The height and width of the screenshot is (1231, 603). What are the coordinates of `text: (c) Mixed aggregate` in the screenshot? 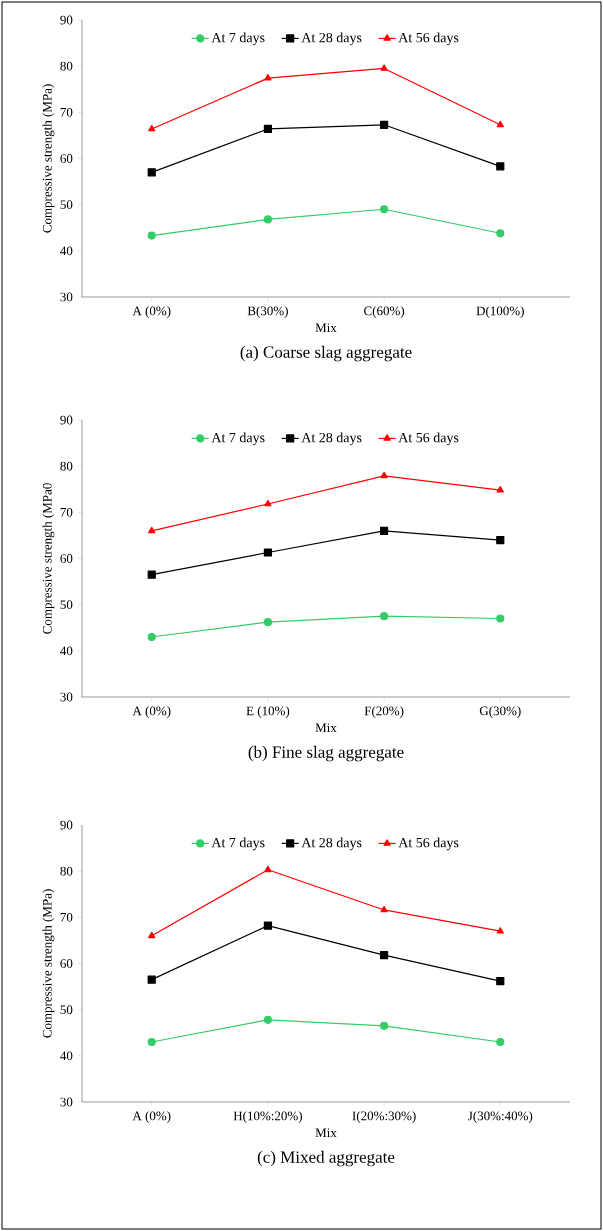 It's located at (326, 1158).